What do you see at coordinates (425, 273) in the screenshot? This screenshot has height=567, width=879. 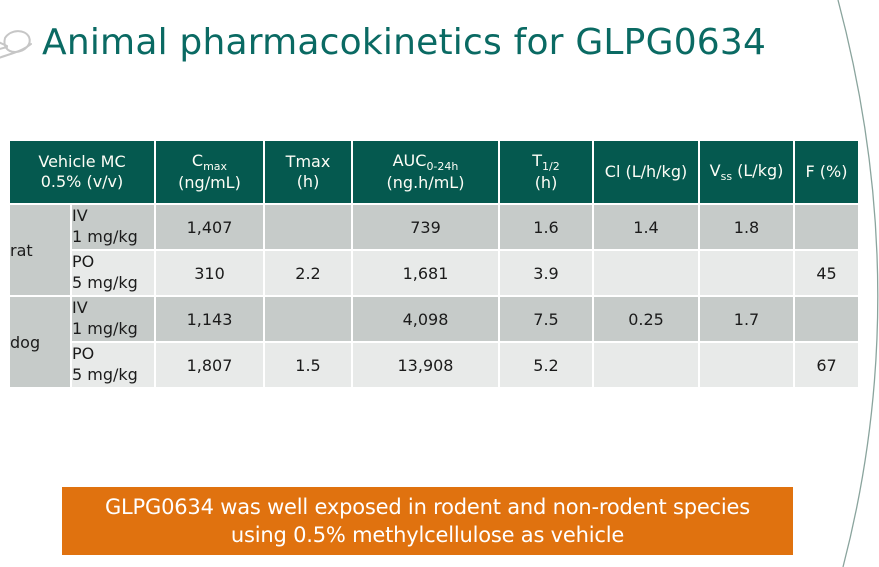 I see `auc-value: 1,681` at bounding box center [425, 273].